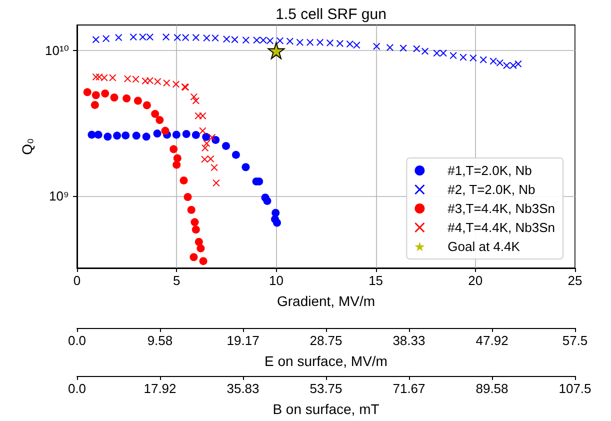 This screenshot has height=421, width=611. Describe the element at coordinates (475, 280) in the screenshot. I see `x-tick-label: 20` at that location.